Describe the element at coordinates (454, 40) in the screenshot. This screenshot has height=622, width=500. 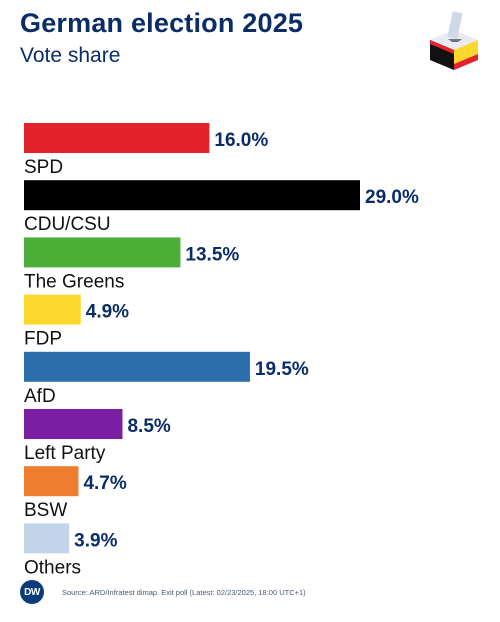
I see `ballot-box-icon` at that location.